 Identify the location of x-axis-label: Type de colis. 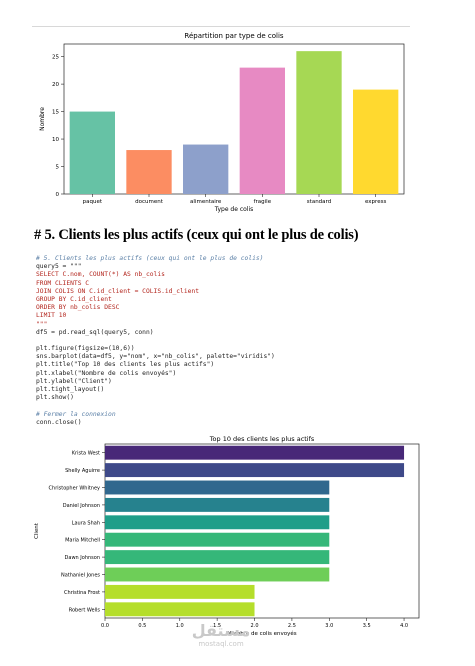
(234, 209).